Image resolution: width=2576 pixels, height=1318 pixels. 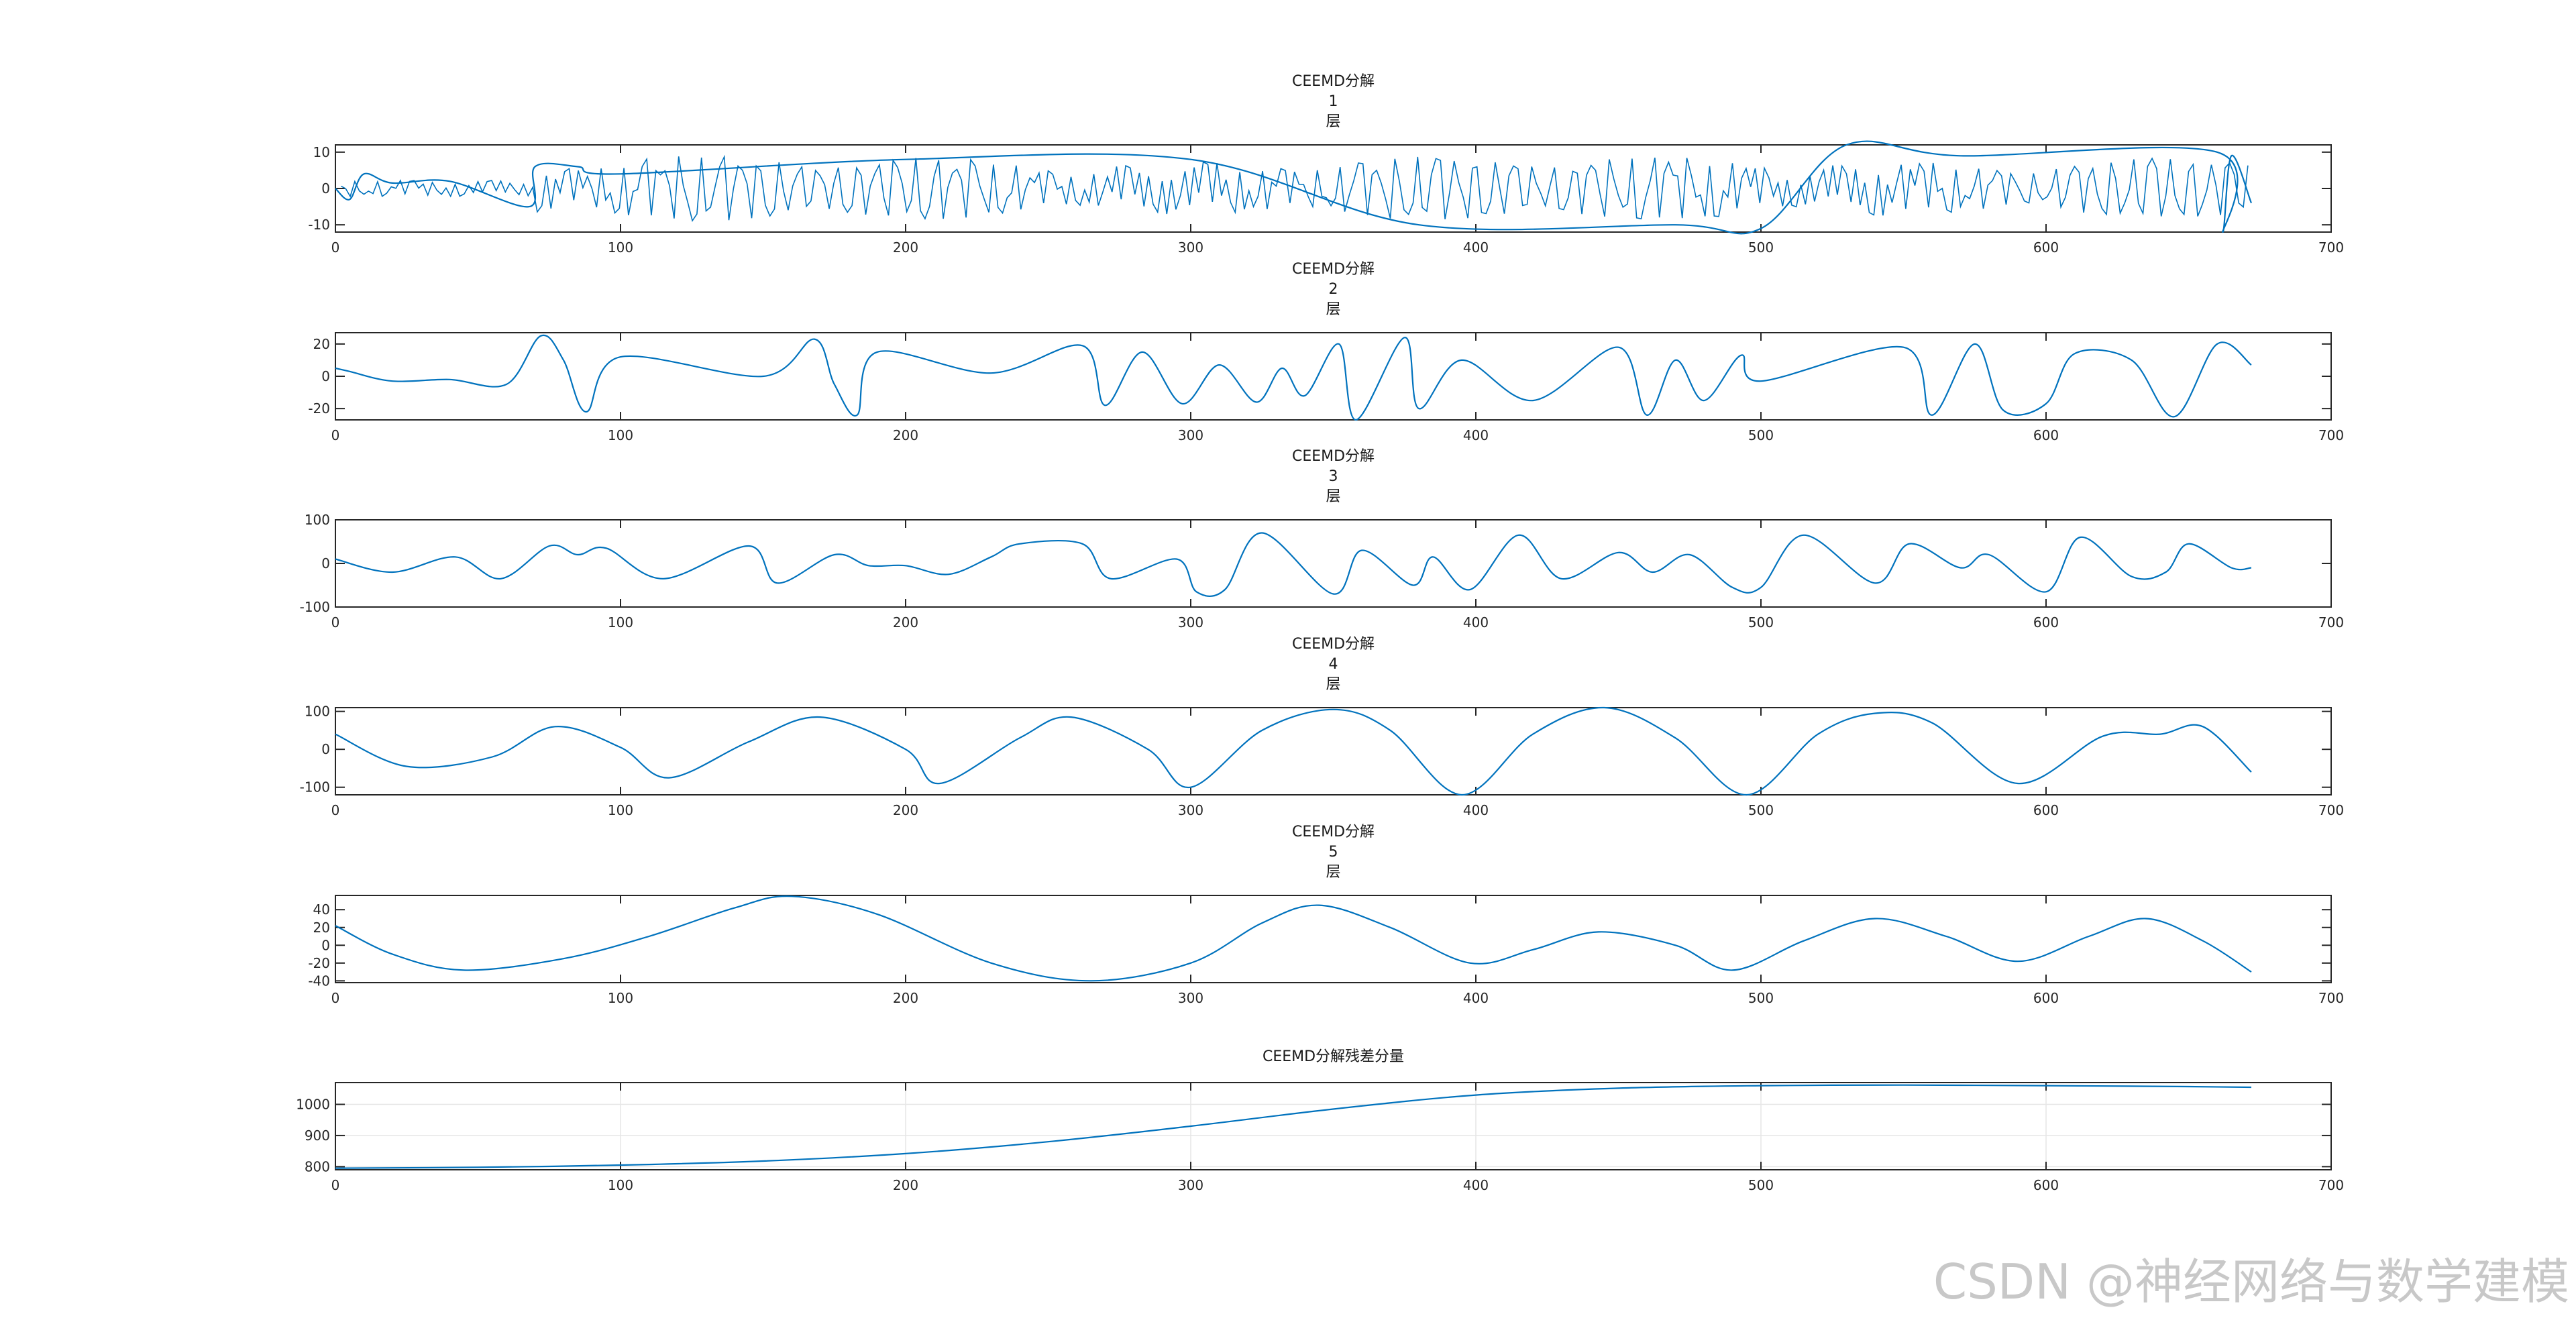 What do you see at coordinates (317, 1136) in the screenshot?
I see `y-tick-label: 900` at bounding box center [317, 1136].